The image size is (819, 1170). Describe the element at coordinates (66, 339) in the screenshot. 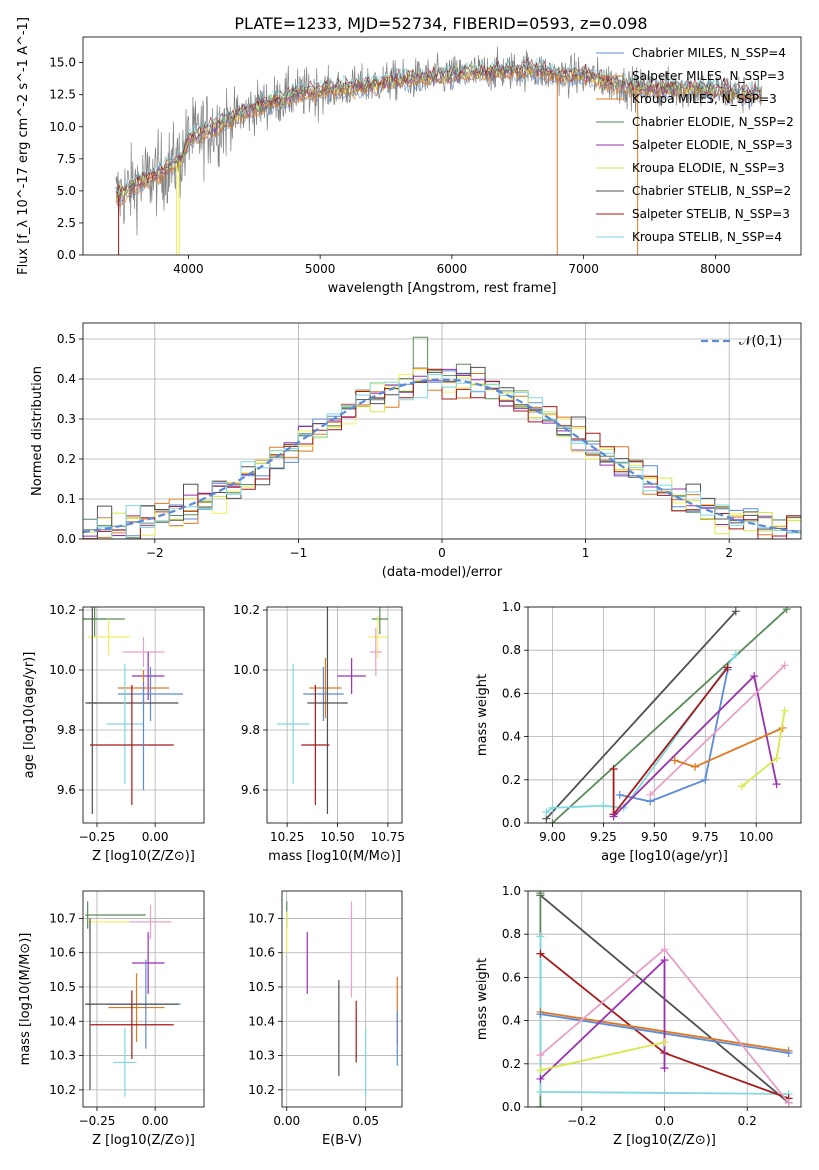

I see `tick-label-y: 0.5` at that location.